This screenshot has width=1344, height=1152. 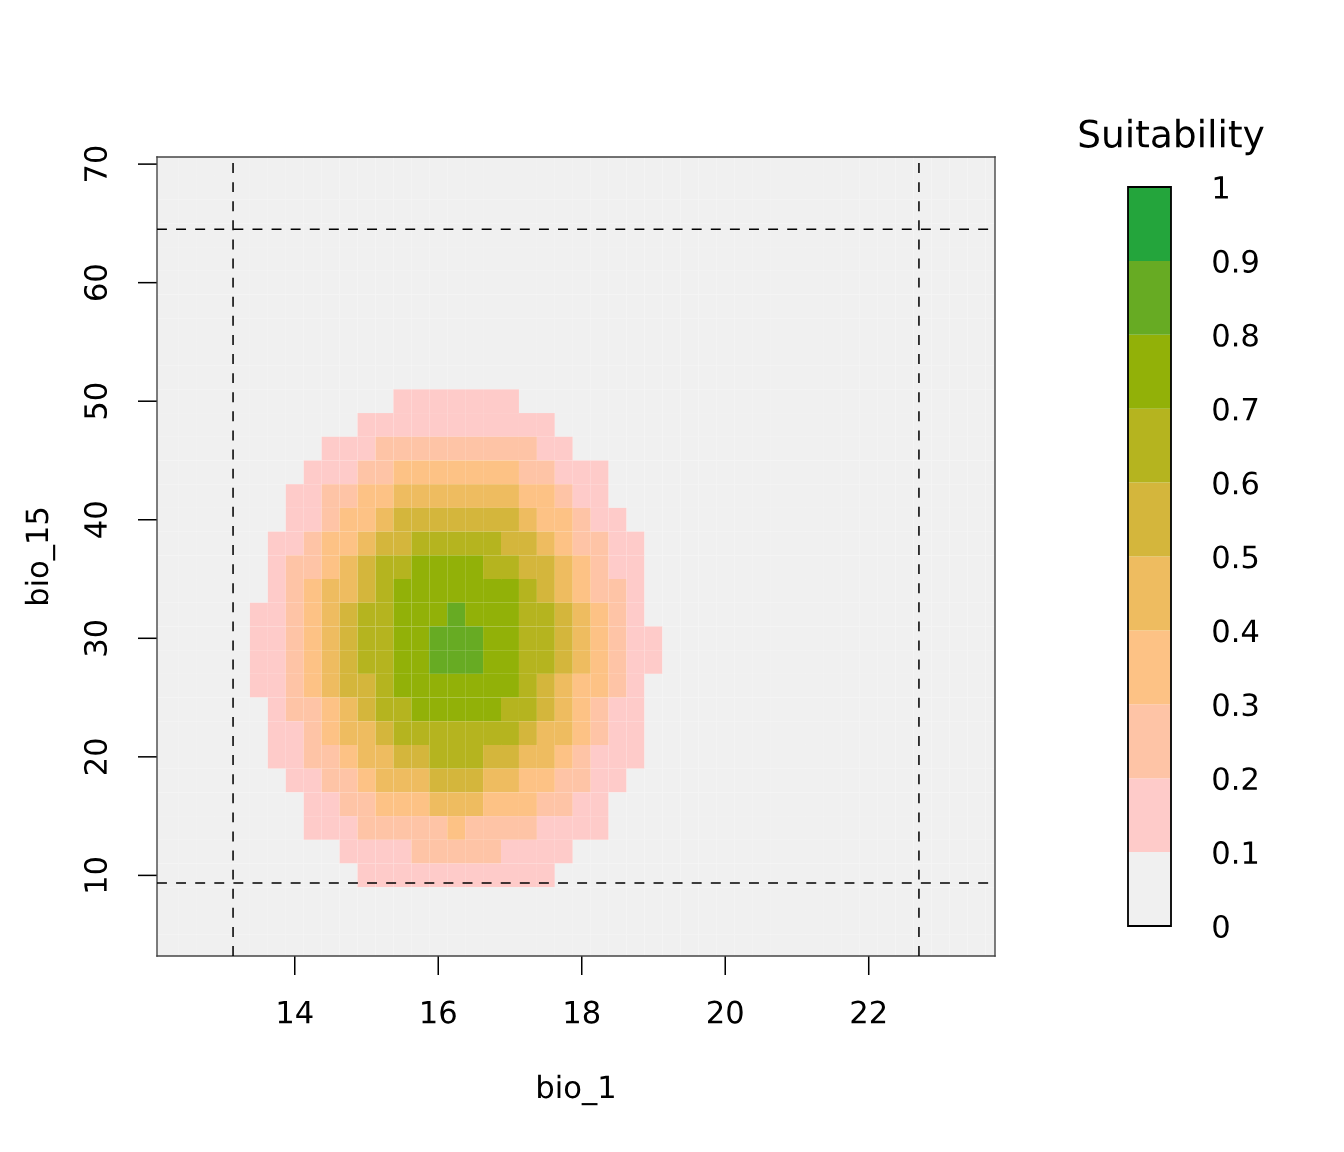 I want to click on color-bar-label: 0.8, so click(x=1235, y=335).